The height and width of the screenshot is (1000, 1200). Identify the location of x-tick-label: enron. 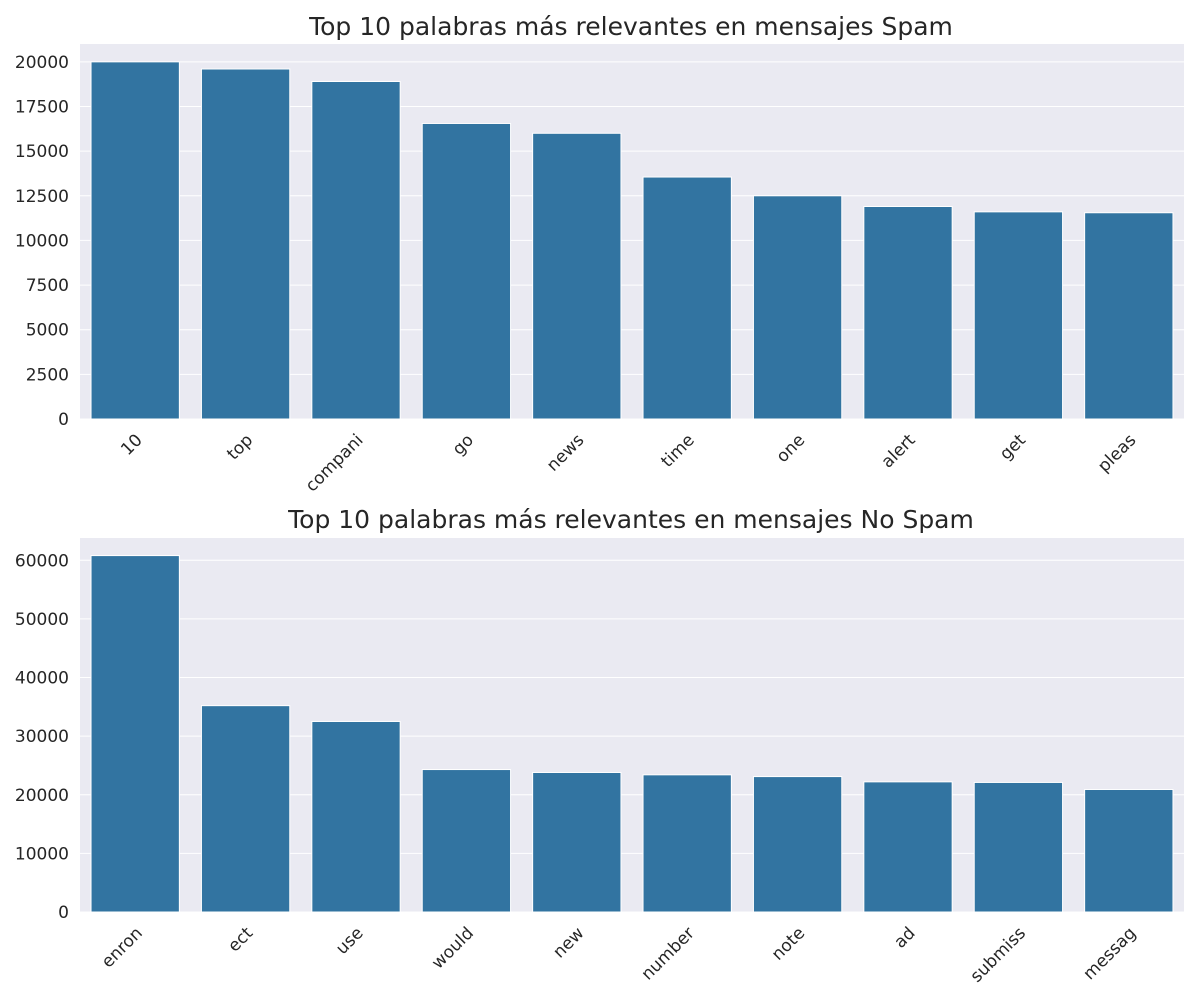
(122, 947).